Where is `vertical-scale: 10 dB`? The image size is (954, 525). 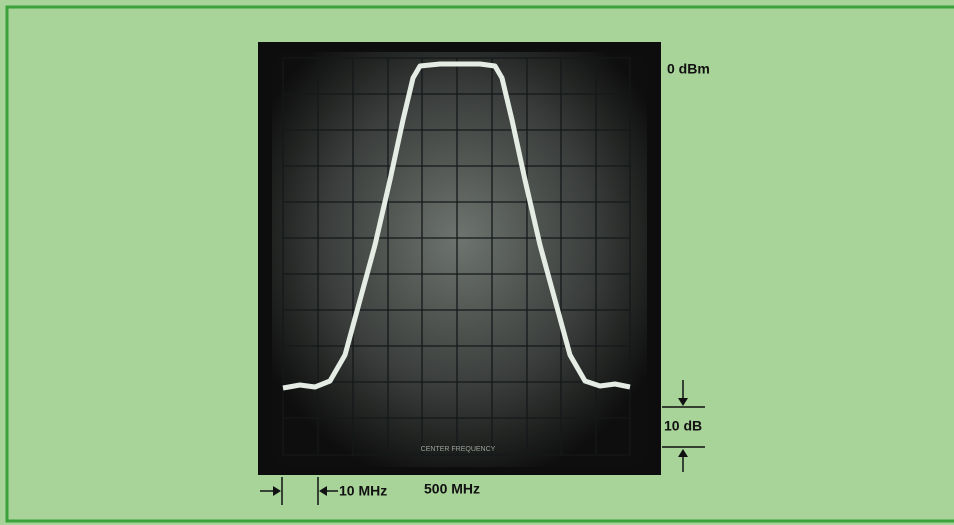 vertical-scale: 10 dB is located at coordinates (683, 426).